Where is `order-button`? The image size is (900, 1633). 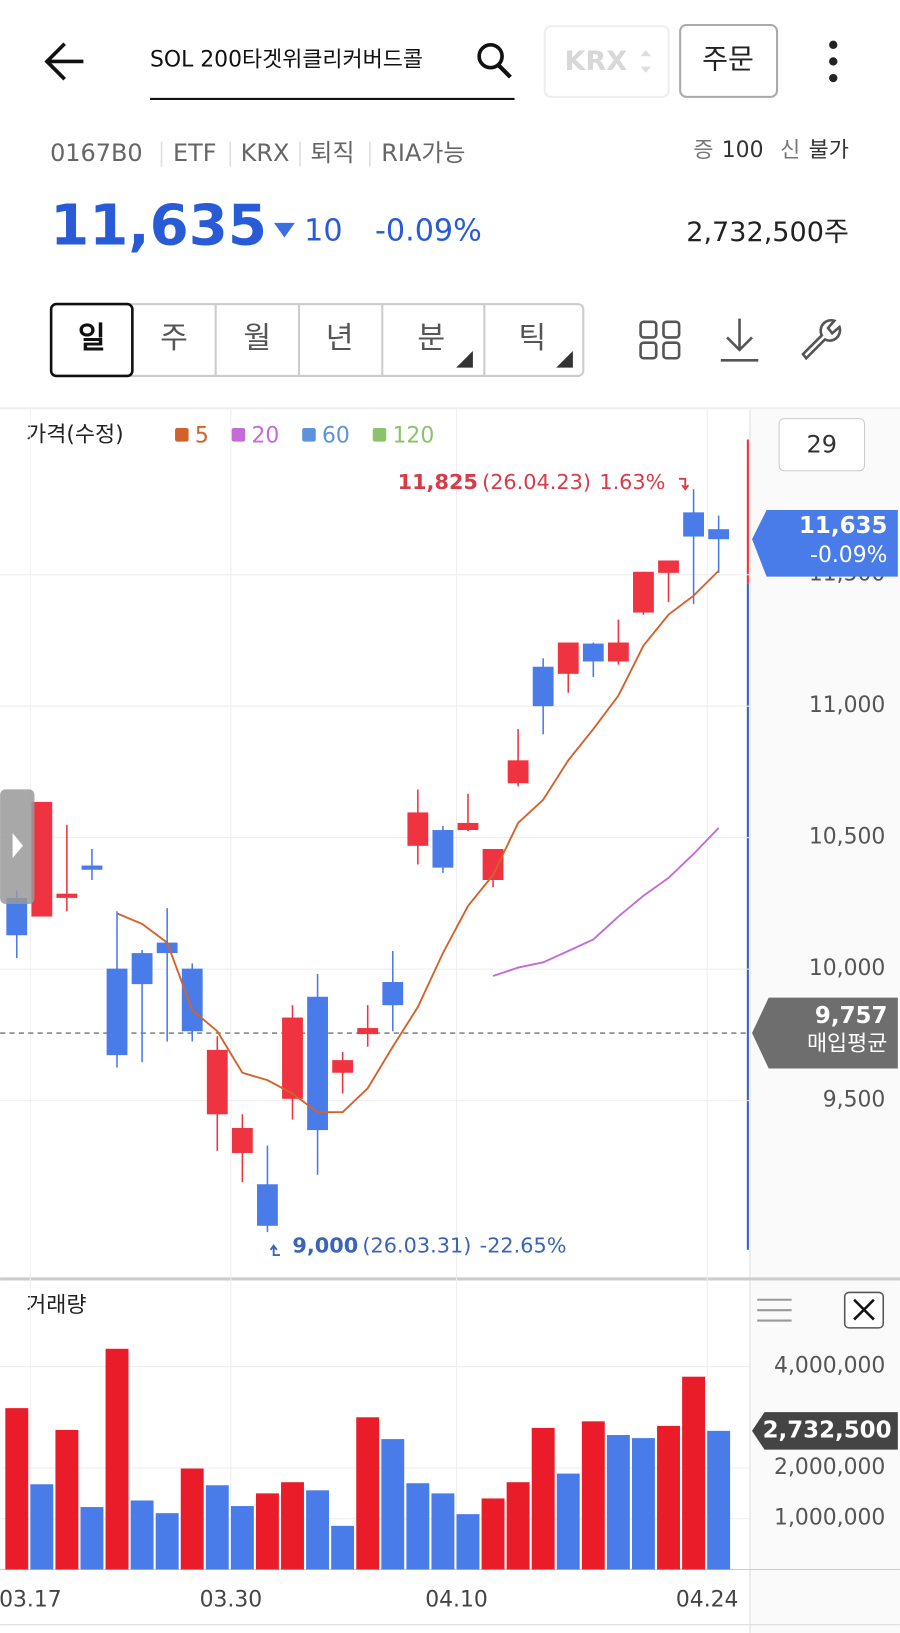
order-button is located at coordinates (729, 60).